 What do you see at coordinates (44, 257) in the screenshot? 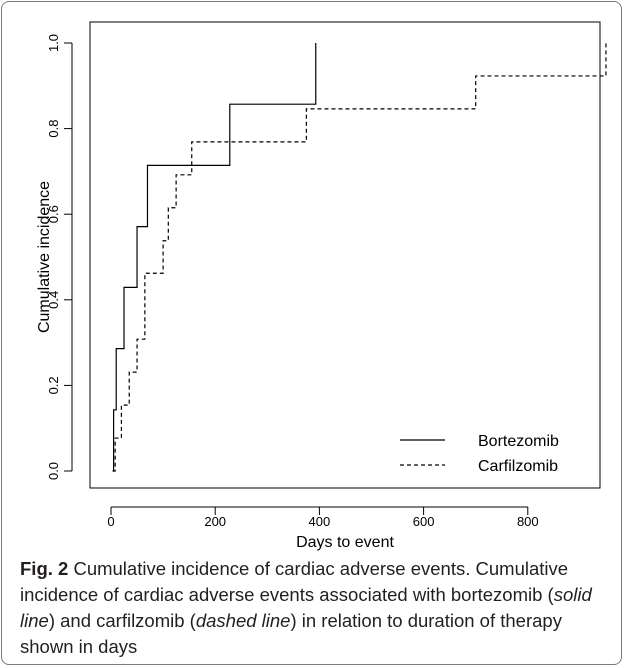
I see `y-axis-label: Cumulative incidence` at bounding box center [44, 257].